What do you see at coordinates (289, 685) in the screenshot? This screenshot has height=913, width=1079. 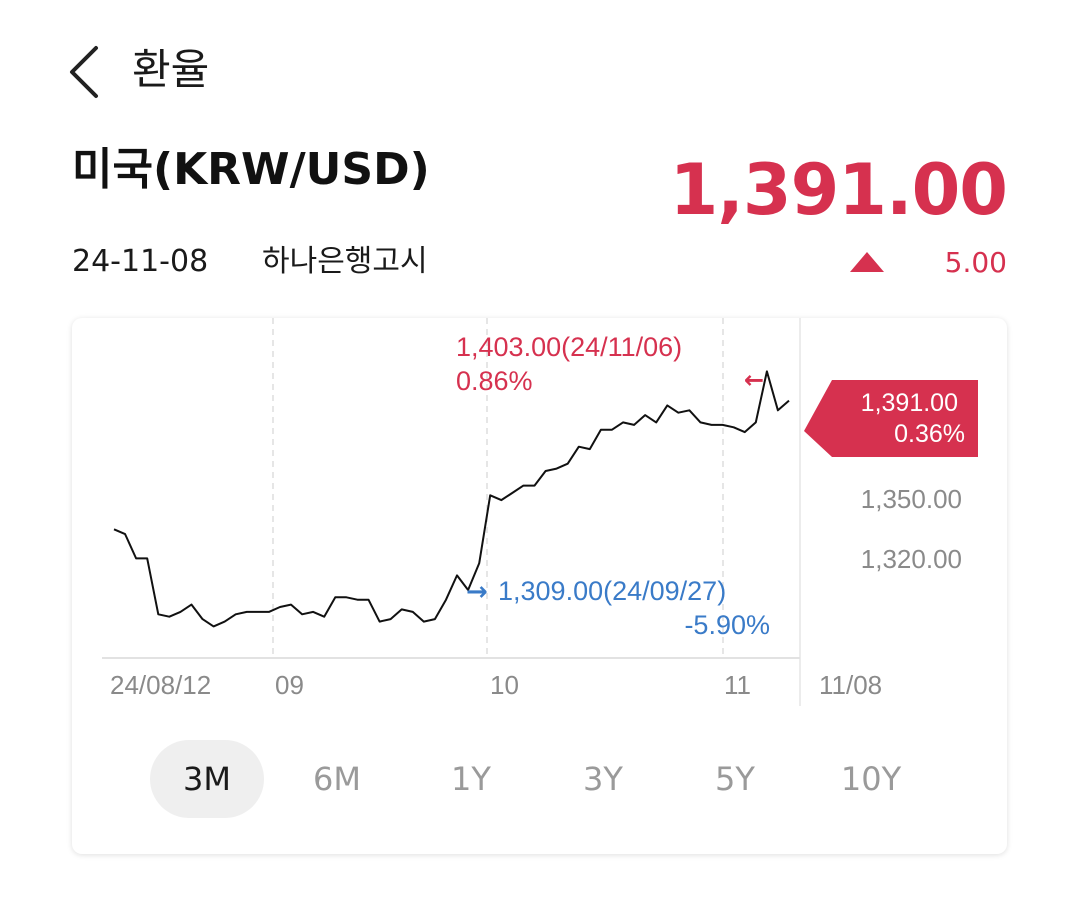 I see `x-tick-label: 09` at bounding box center [289, 685].